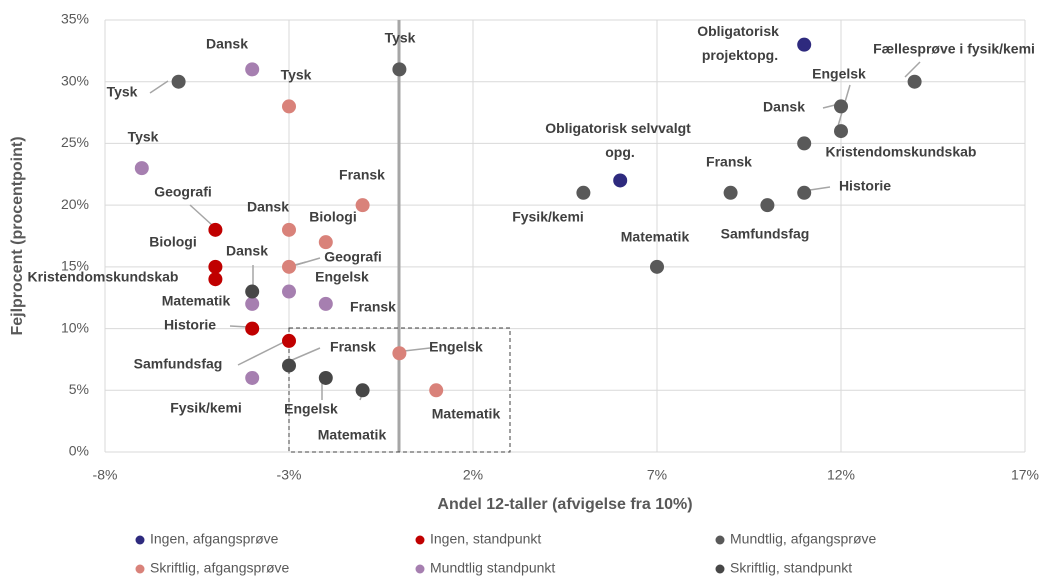 This screenshot has height=580, width=1061. What do you see at coordinates (841, 475) in the screenshot?
I see `x-tick-label: 12%` at bounding box center [841, 475].